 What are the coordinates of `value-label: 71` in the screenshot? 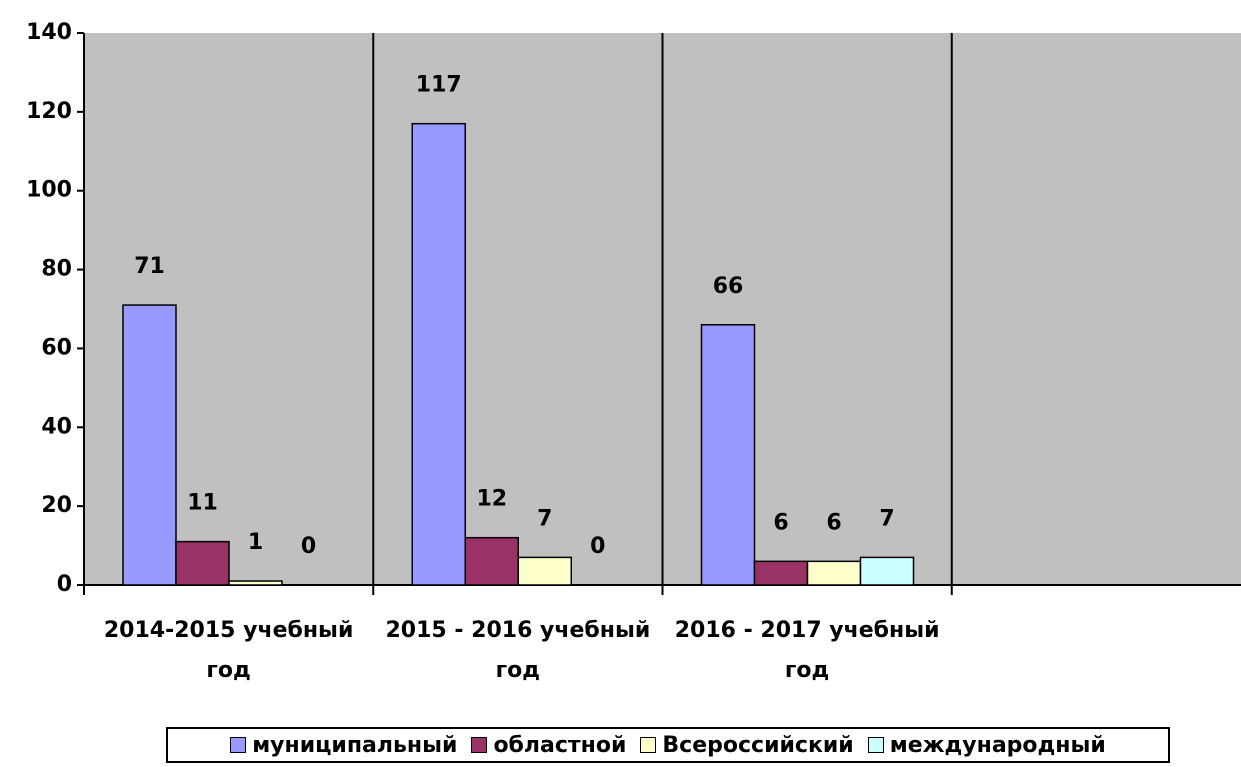 It's located at (149, 266).